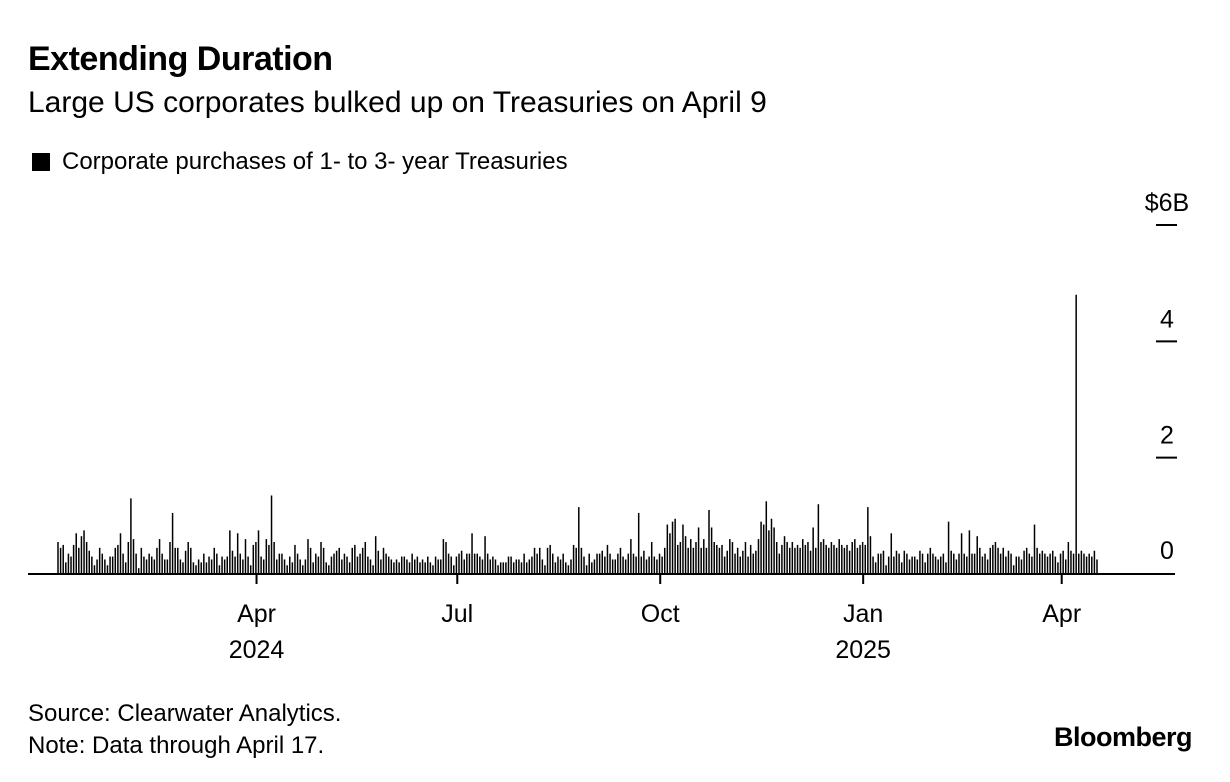 The image size is (1230, 782). Describe the element at coordinates (41, 162) in the screenshot. I see `legend-swatch` at that location.